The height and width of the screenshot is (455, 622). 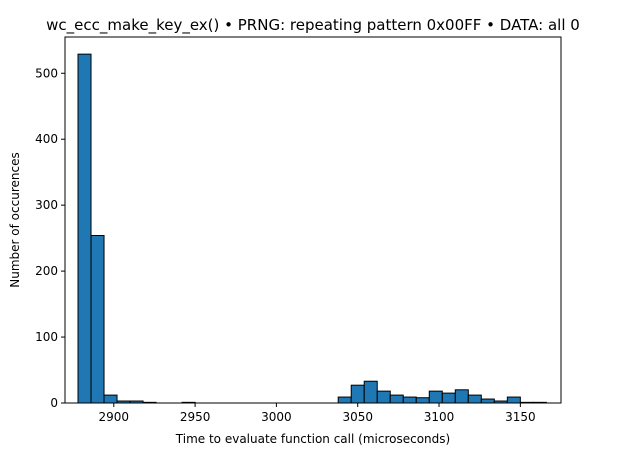 What do you see at coordinates (46, 73) in the screenshot?
I see `y-tick-label: 500` at bounding box center [46, 73].